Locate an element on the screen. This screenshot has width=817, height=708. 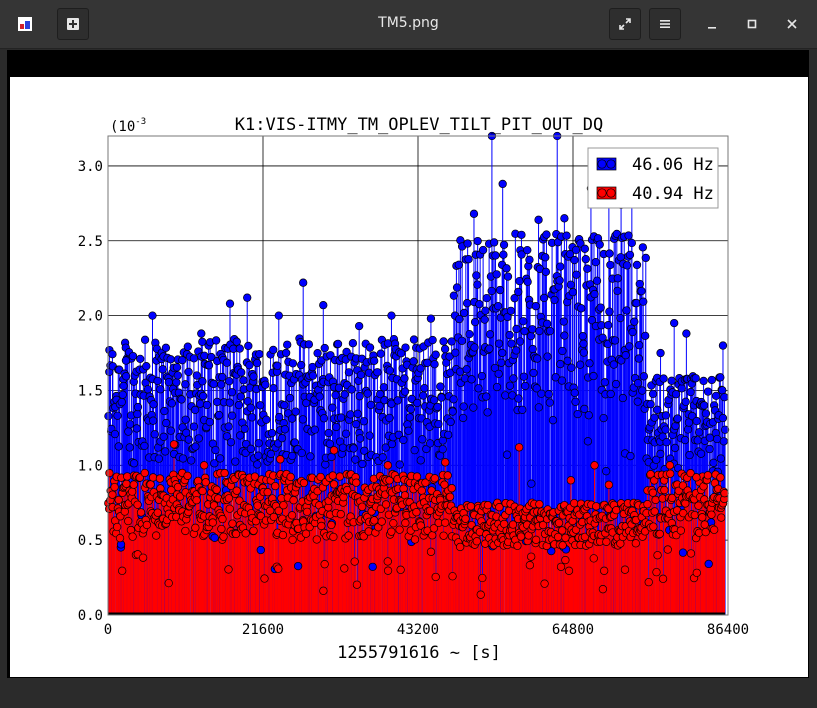
close-button is located at coordinates (792, 24).